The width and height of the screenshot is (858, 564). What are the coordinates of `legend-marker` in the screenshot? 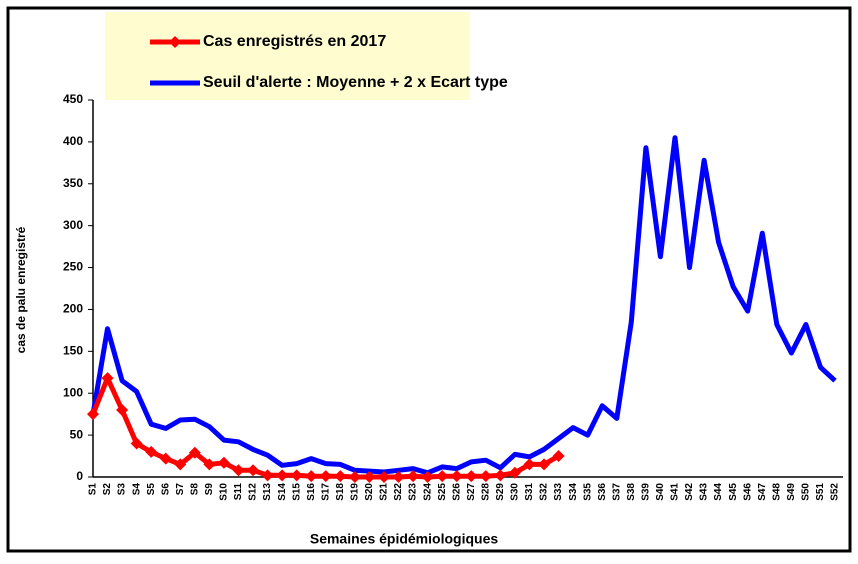 It's located at (175, 42).